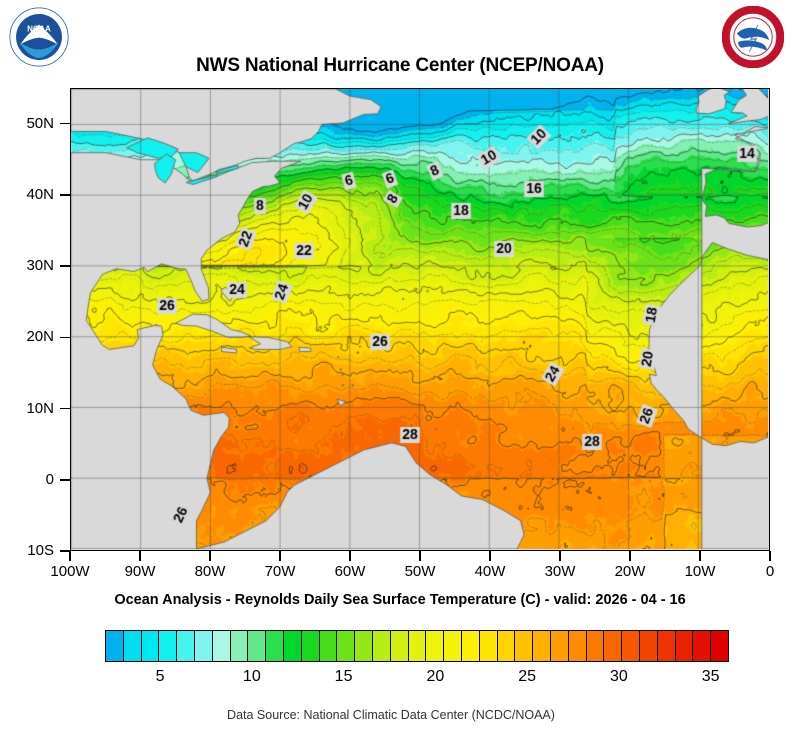 The height and width of the screenshot is (737, 800). I want to click on y-axis-label: 30N, so click(40, 266).